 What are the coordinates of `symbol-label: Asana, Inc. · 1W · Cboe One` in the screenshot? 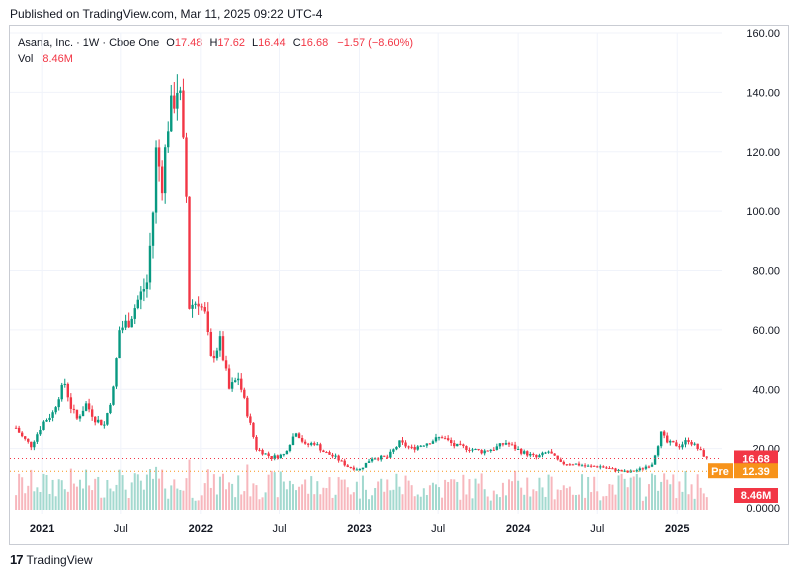 It's located at (89, 43).